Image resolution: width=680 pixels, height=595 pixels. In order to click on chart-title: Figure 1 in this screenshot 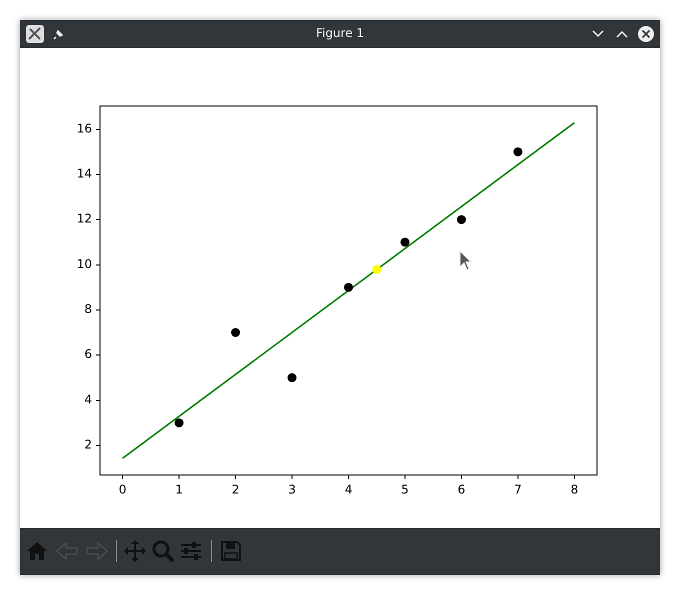, I will do `click(340, 33)`.